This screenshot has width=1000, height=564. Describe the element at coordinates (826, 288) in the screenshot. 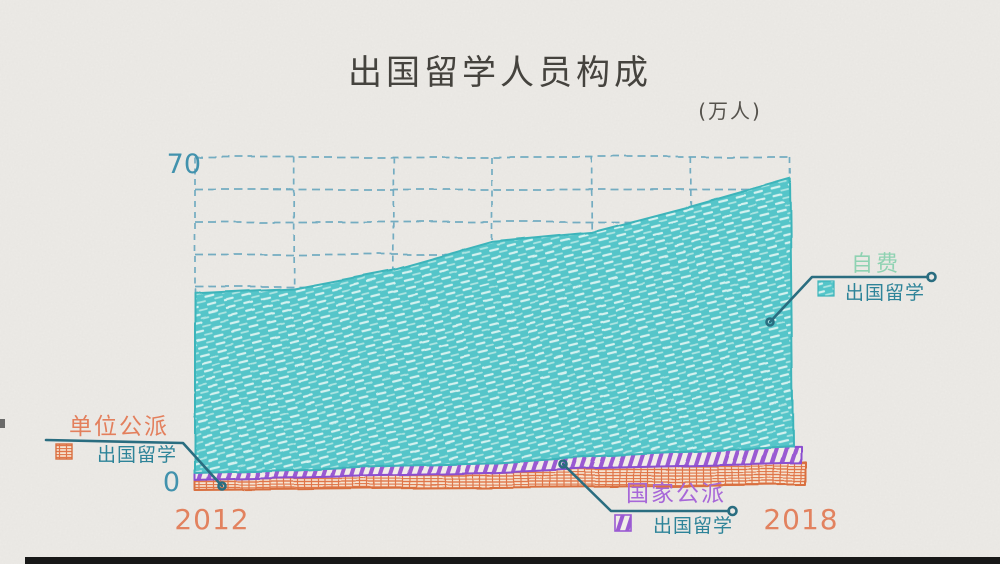

I see `teal-hatch-swatch-icon` at that location.